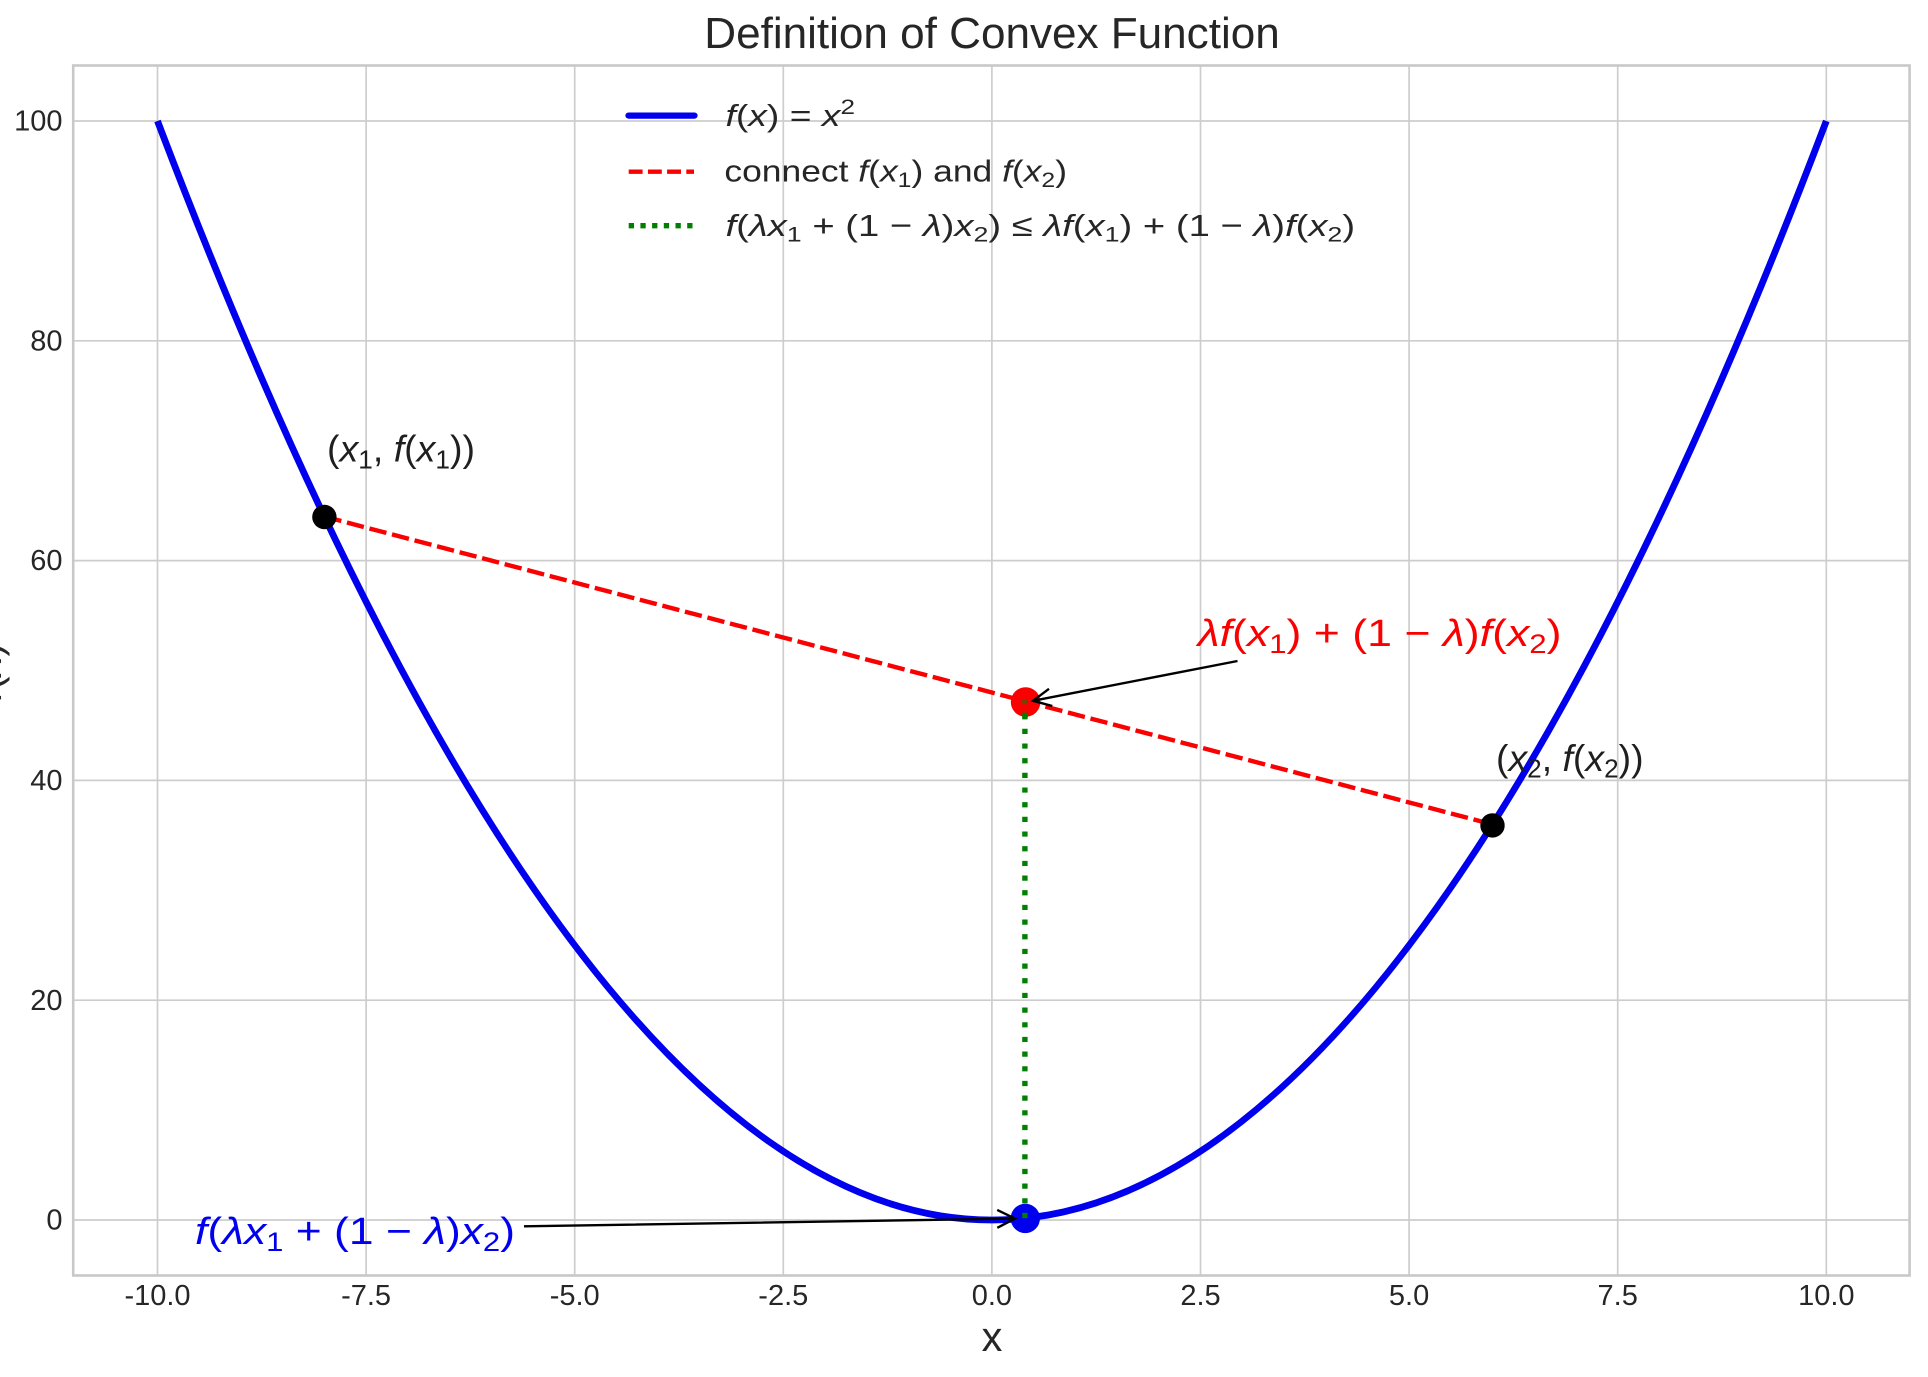 Image resolution: width=1928 pixels, height=1377 pixels. I want to click on svg-text: 60, so click(46, 561).